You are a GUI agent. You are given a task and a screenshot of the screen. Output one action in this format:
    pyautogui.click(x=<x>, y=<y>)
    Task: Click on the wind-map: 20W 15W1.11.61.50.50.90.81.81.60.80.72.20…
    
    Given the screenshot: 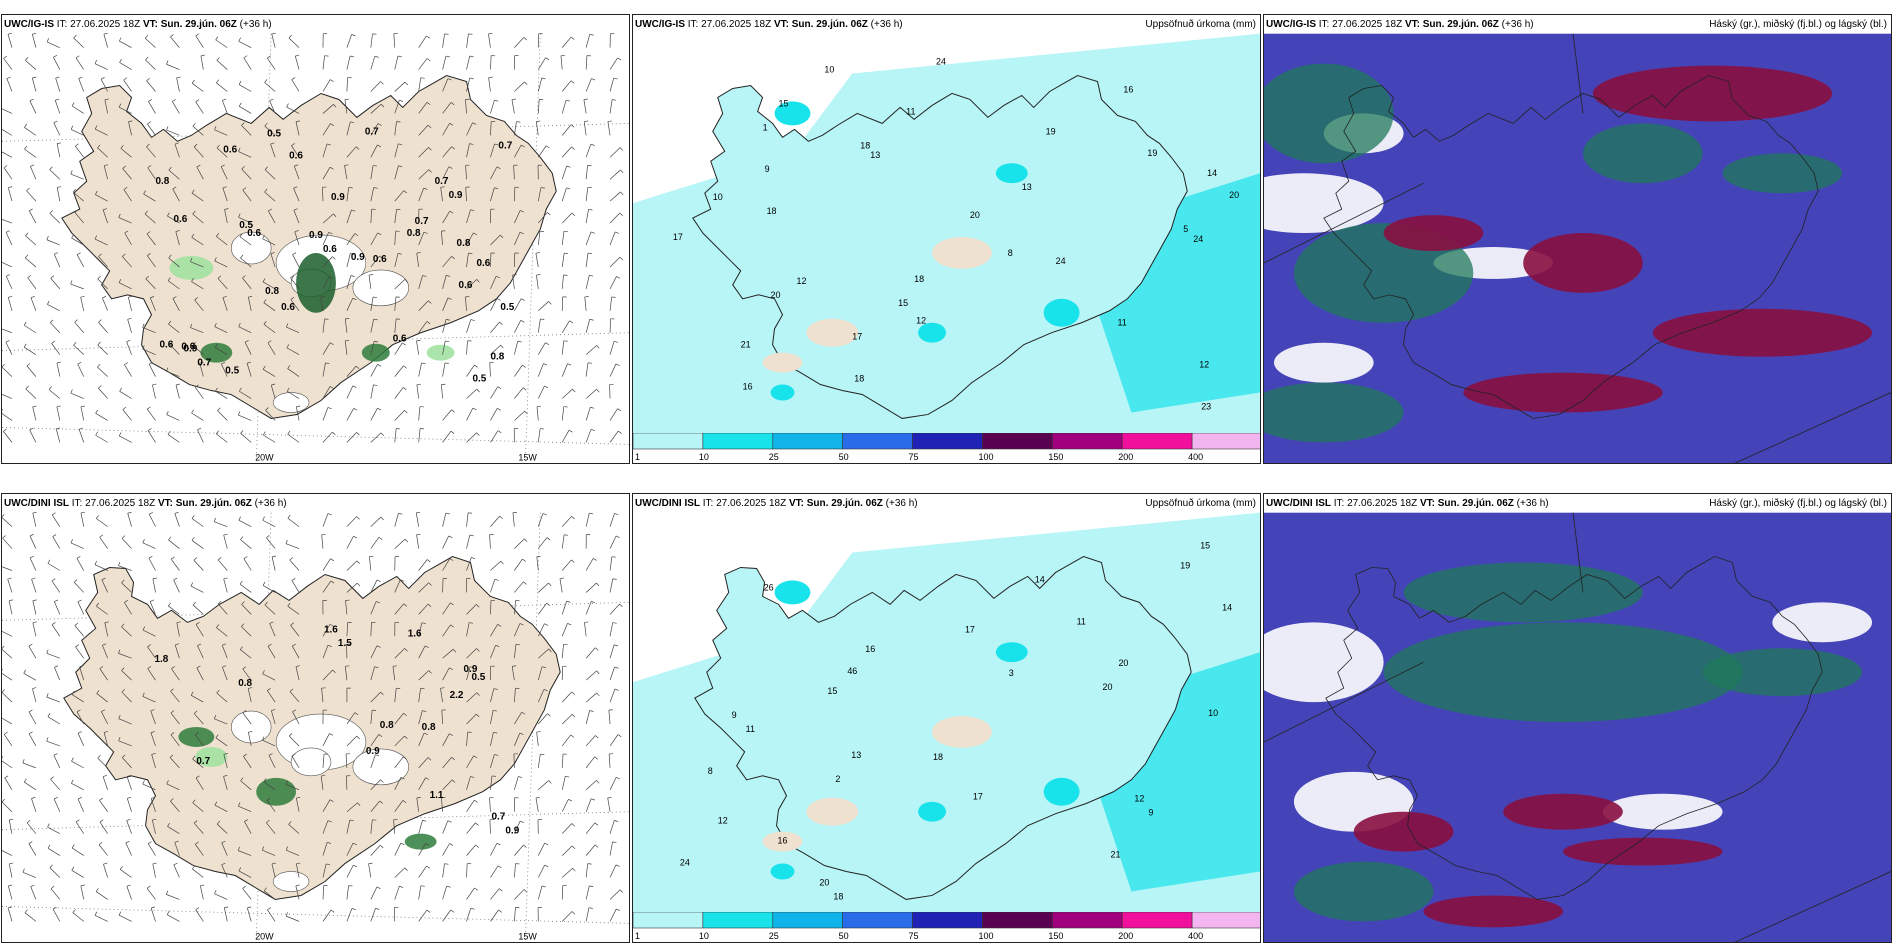 What is the action you would take?
    pyautogui.click(x=315, y=727)
    